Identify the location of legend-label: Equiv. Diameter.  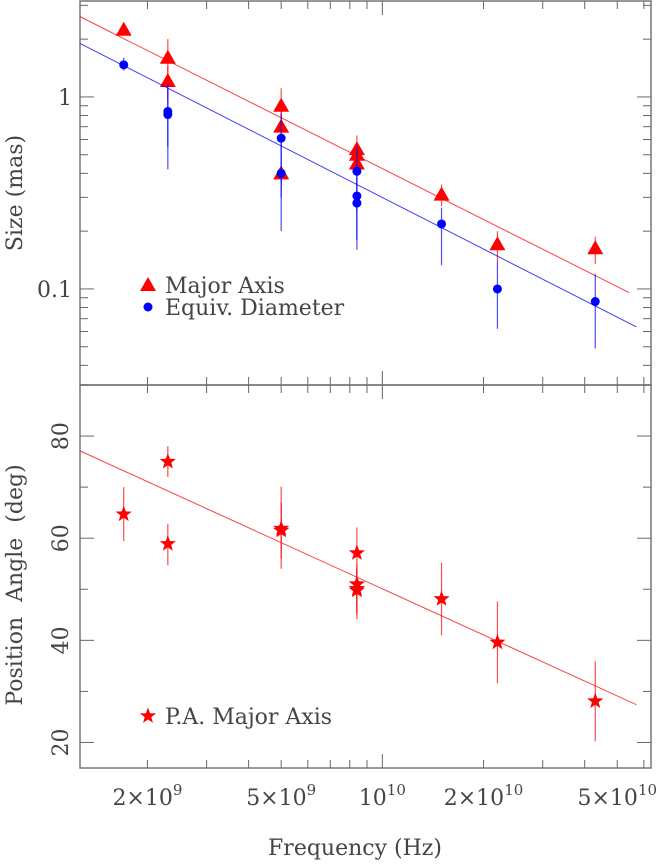
(255, 308).